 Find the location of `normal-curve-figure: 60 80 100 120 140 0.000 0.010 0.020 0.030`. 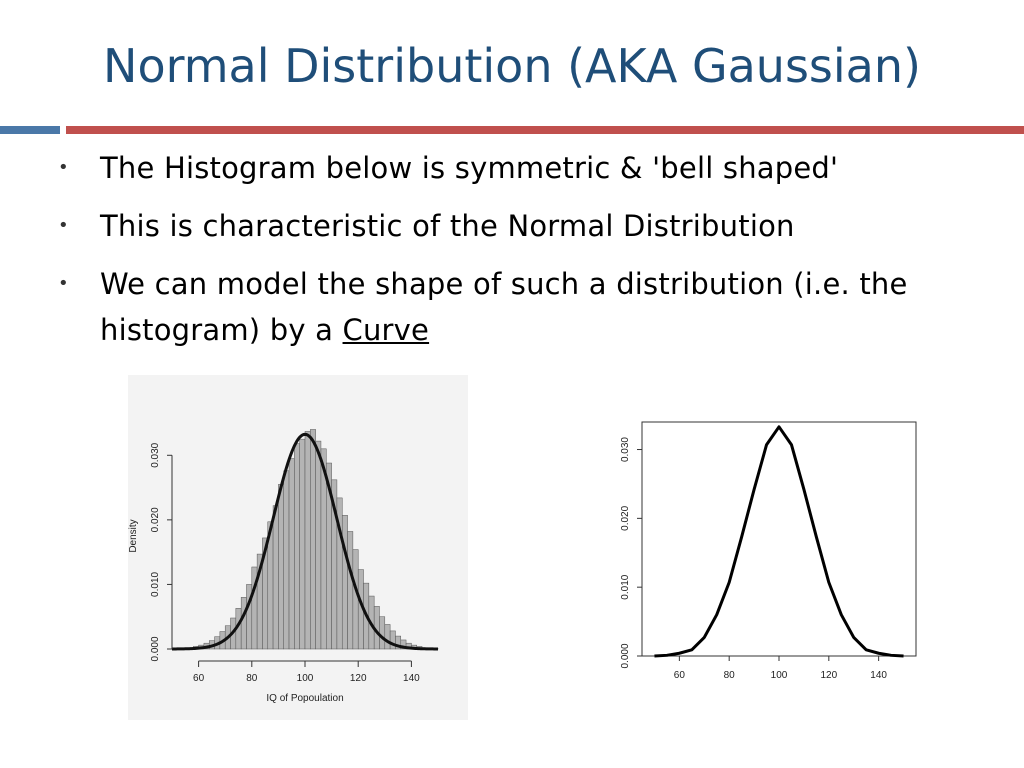

normal-curve-figure: 60 80 100 120 140 0.000 0.010 0.020 0.030 is located at coordinates (770, 555).